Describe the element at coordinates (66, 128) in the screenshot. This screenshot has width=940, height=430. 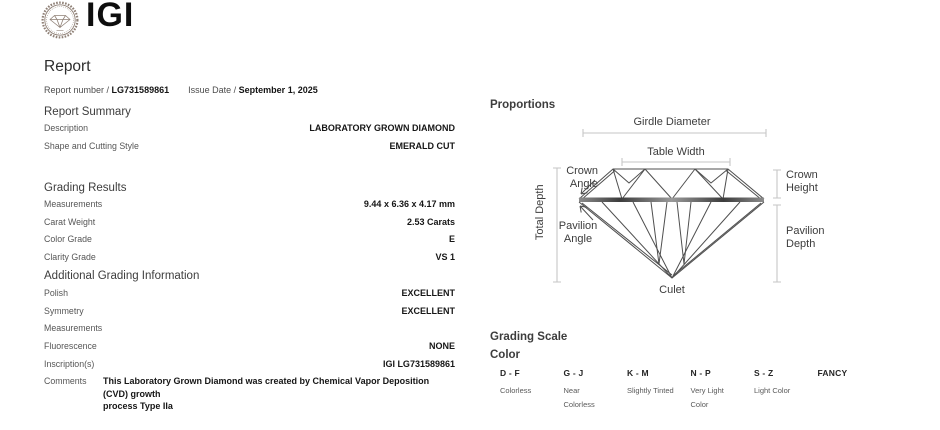
I see `field-label: Description` at that location.